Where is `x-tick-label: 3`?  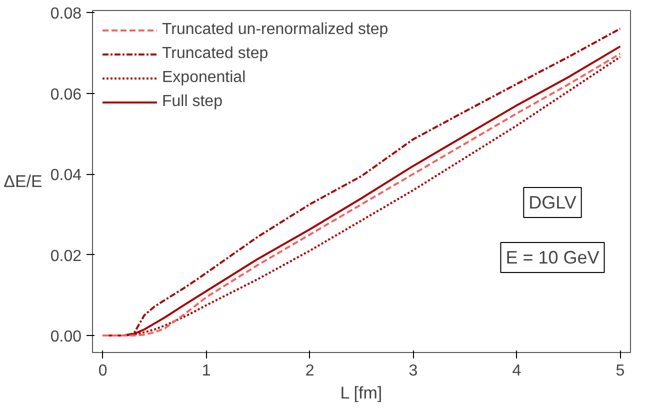 x-tick-label: 3 is located at coordinates (413, 371).